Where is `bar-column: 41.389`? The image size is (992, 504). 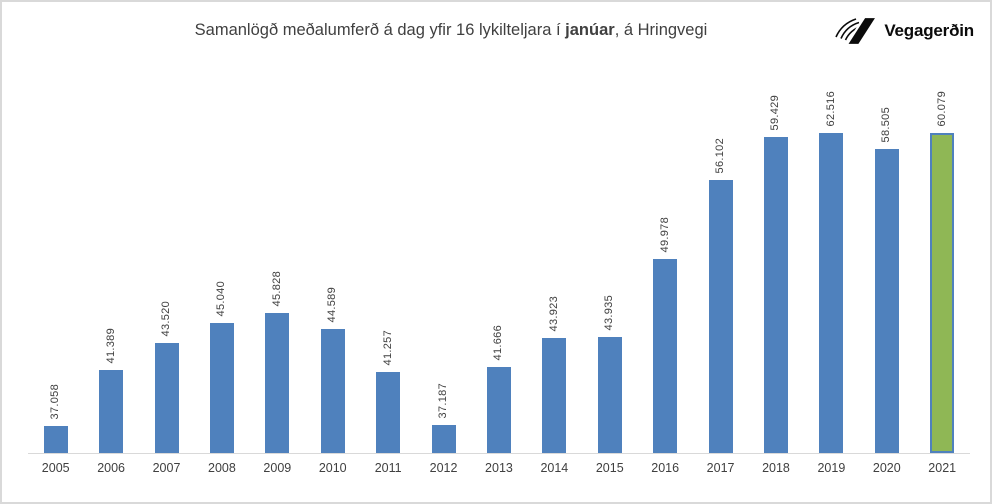 bar-column: 41.389 is located at coordinates (110, 272).